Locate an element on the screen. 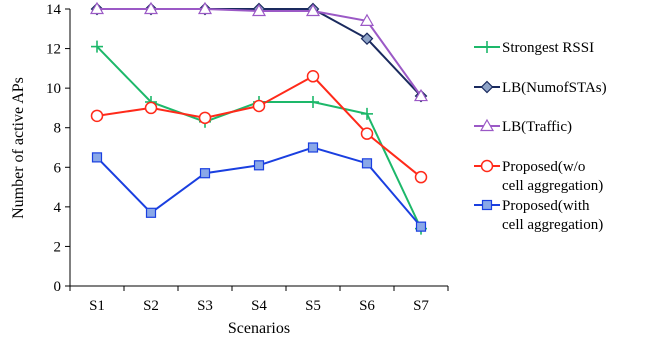 The width and height of the screenshot is (657, 349). y-tick-label: 4 is located at coordinates (58, 208).